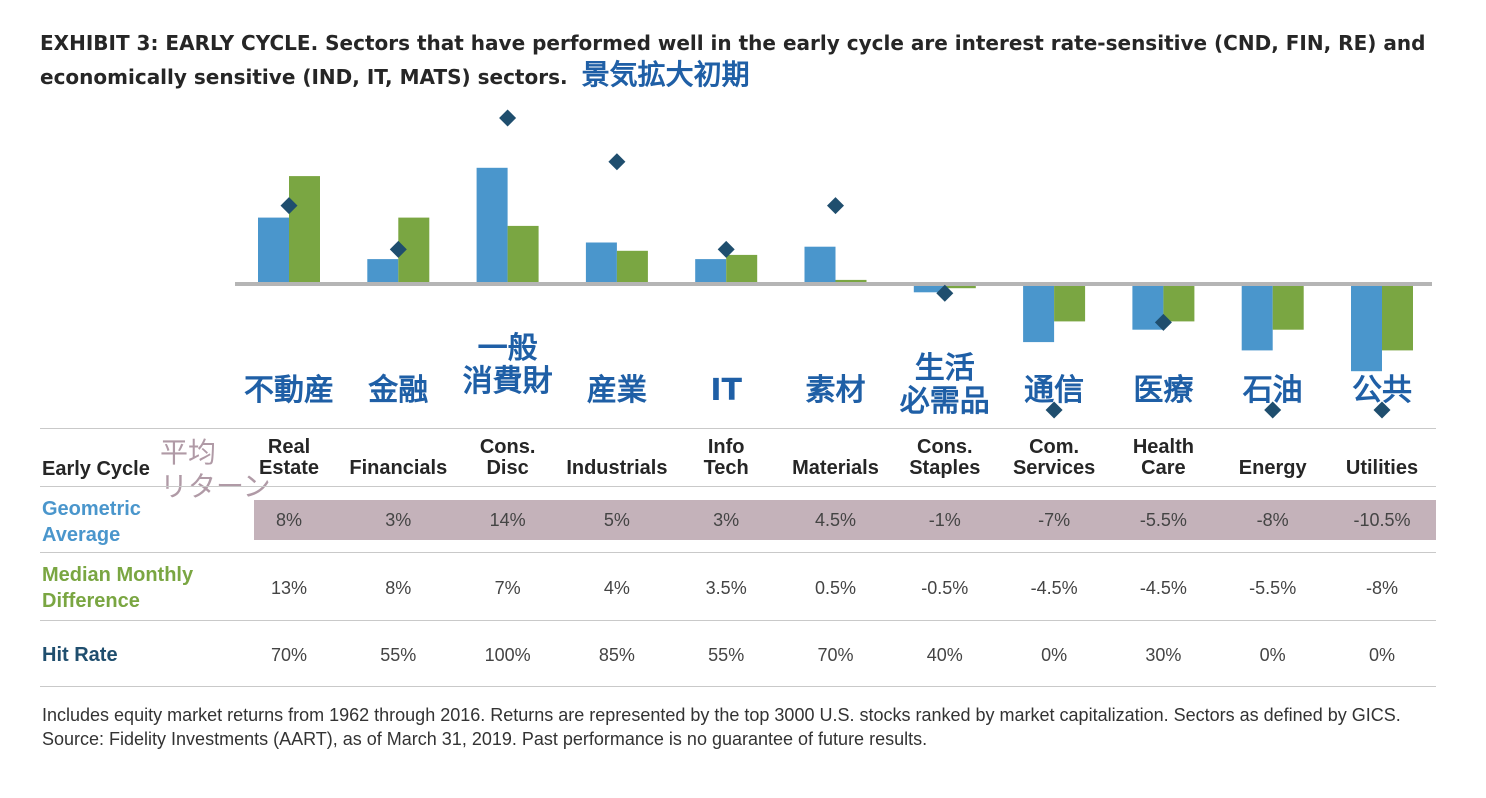 Image resolution: width=1486 pixels, height=798 pixels. I want to click on jp-sector-label: 医療, so click(1163, 390).